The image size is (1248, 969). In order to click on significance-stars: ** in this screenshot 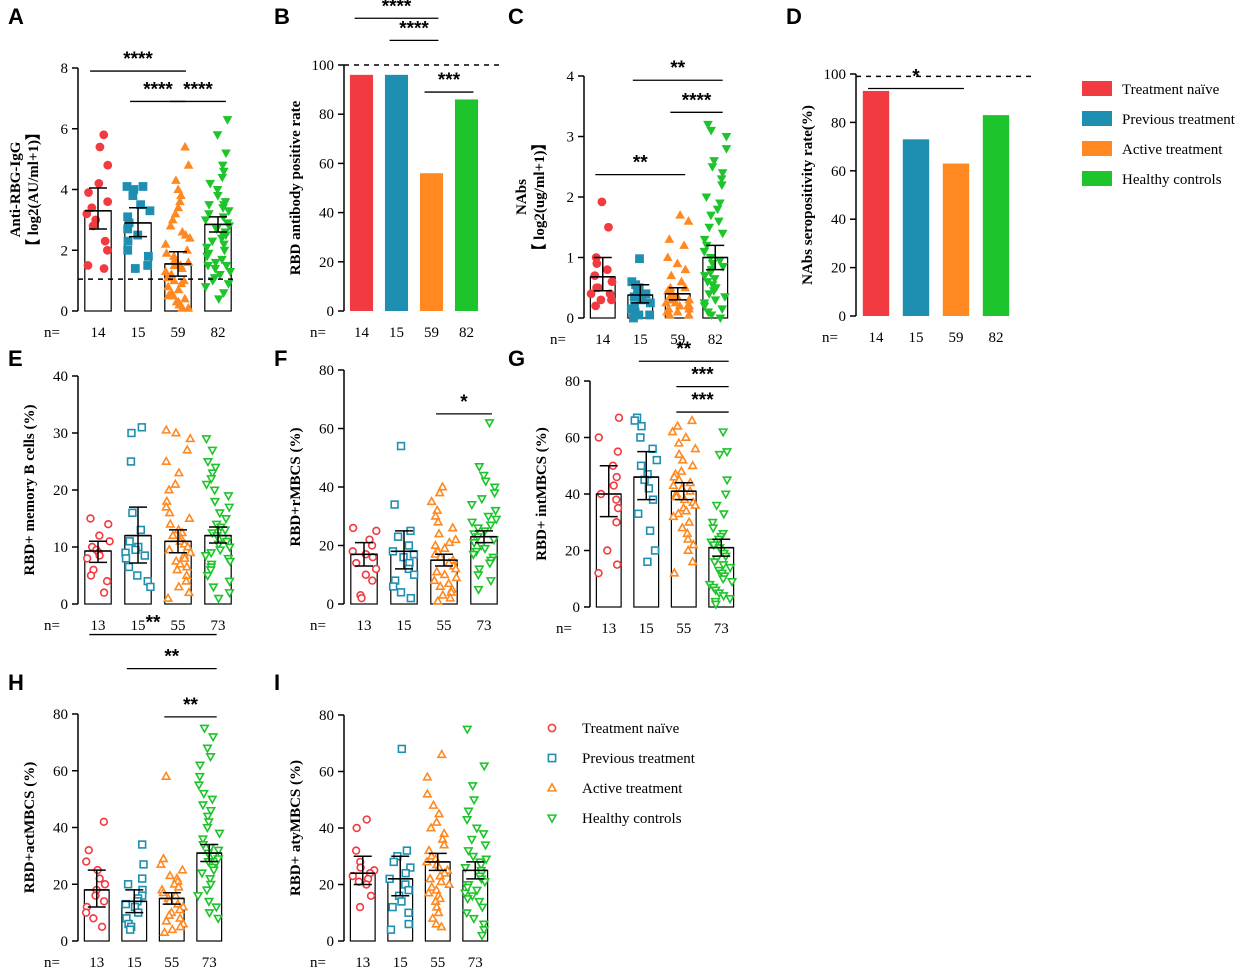, I will do `click(190, 705)`.